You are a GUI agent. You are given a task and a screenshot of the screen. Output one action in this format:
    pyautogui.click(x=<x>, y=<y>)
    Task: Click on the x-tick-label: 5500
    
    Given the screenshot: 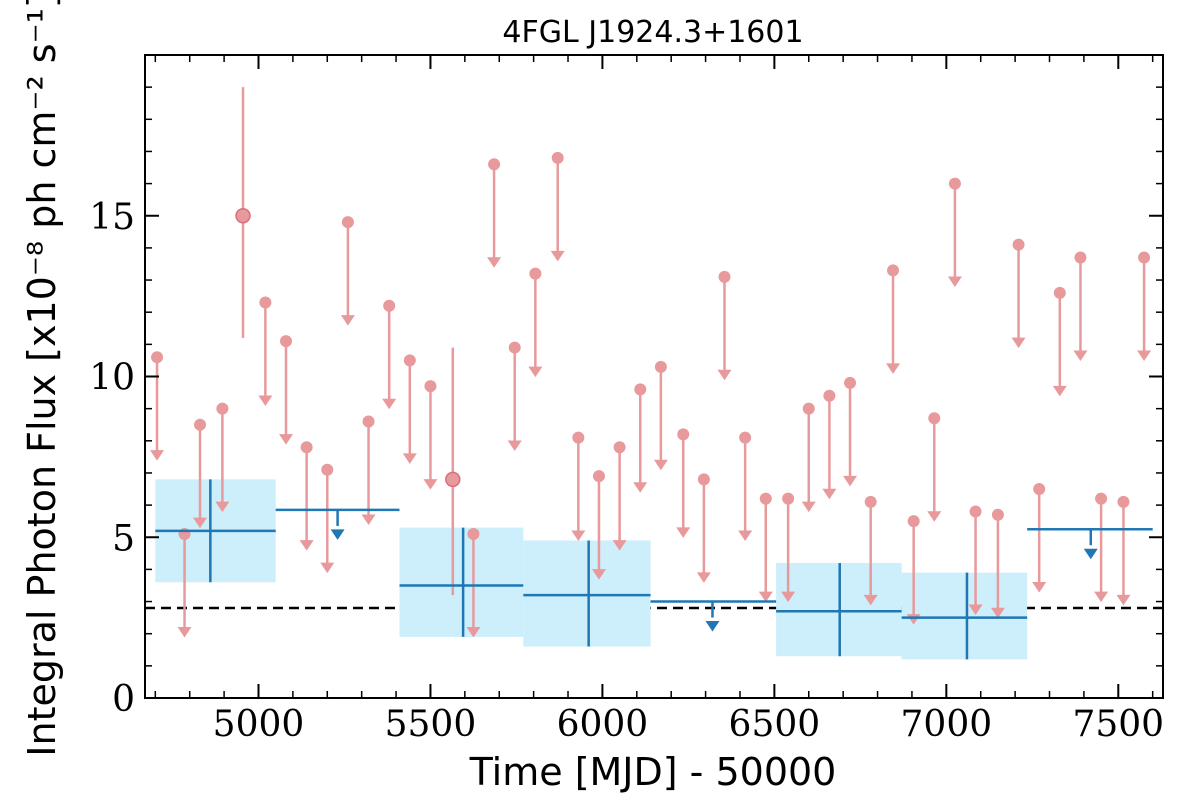 What is the action you would take?
    pyautogui.click(x=431, y=724)
    